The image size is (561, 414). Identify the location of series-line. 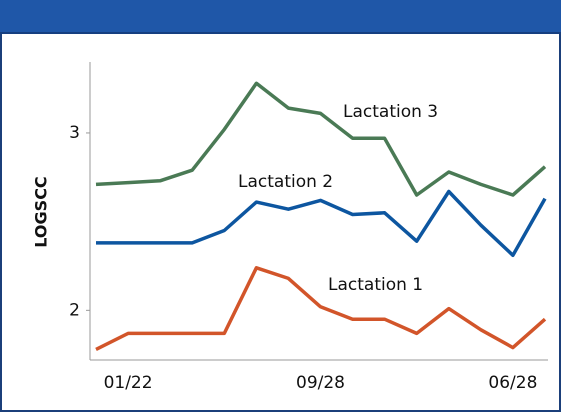
(321, 223).